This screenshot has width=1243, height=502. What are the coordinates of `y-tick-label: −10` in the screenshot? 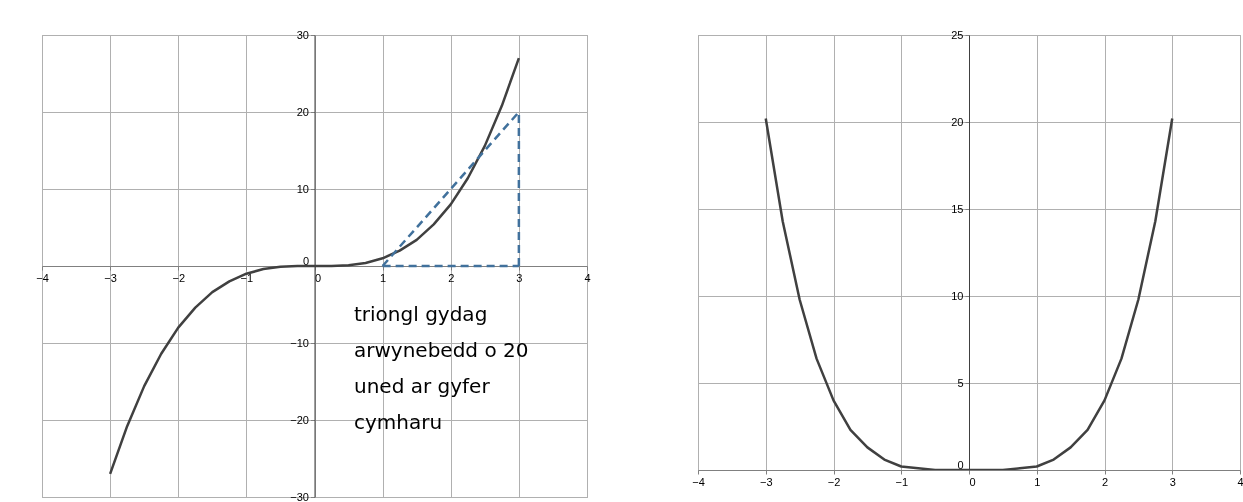 It's located at (299, 342).